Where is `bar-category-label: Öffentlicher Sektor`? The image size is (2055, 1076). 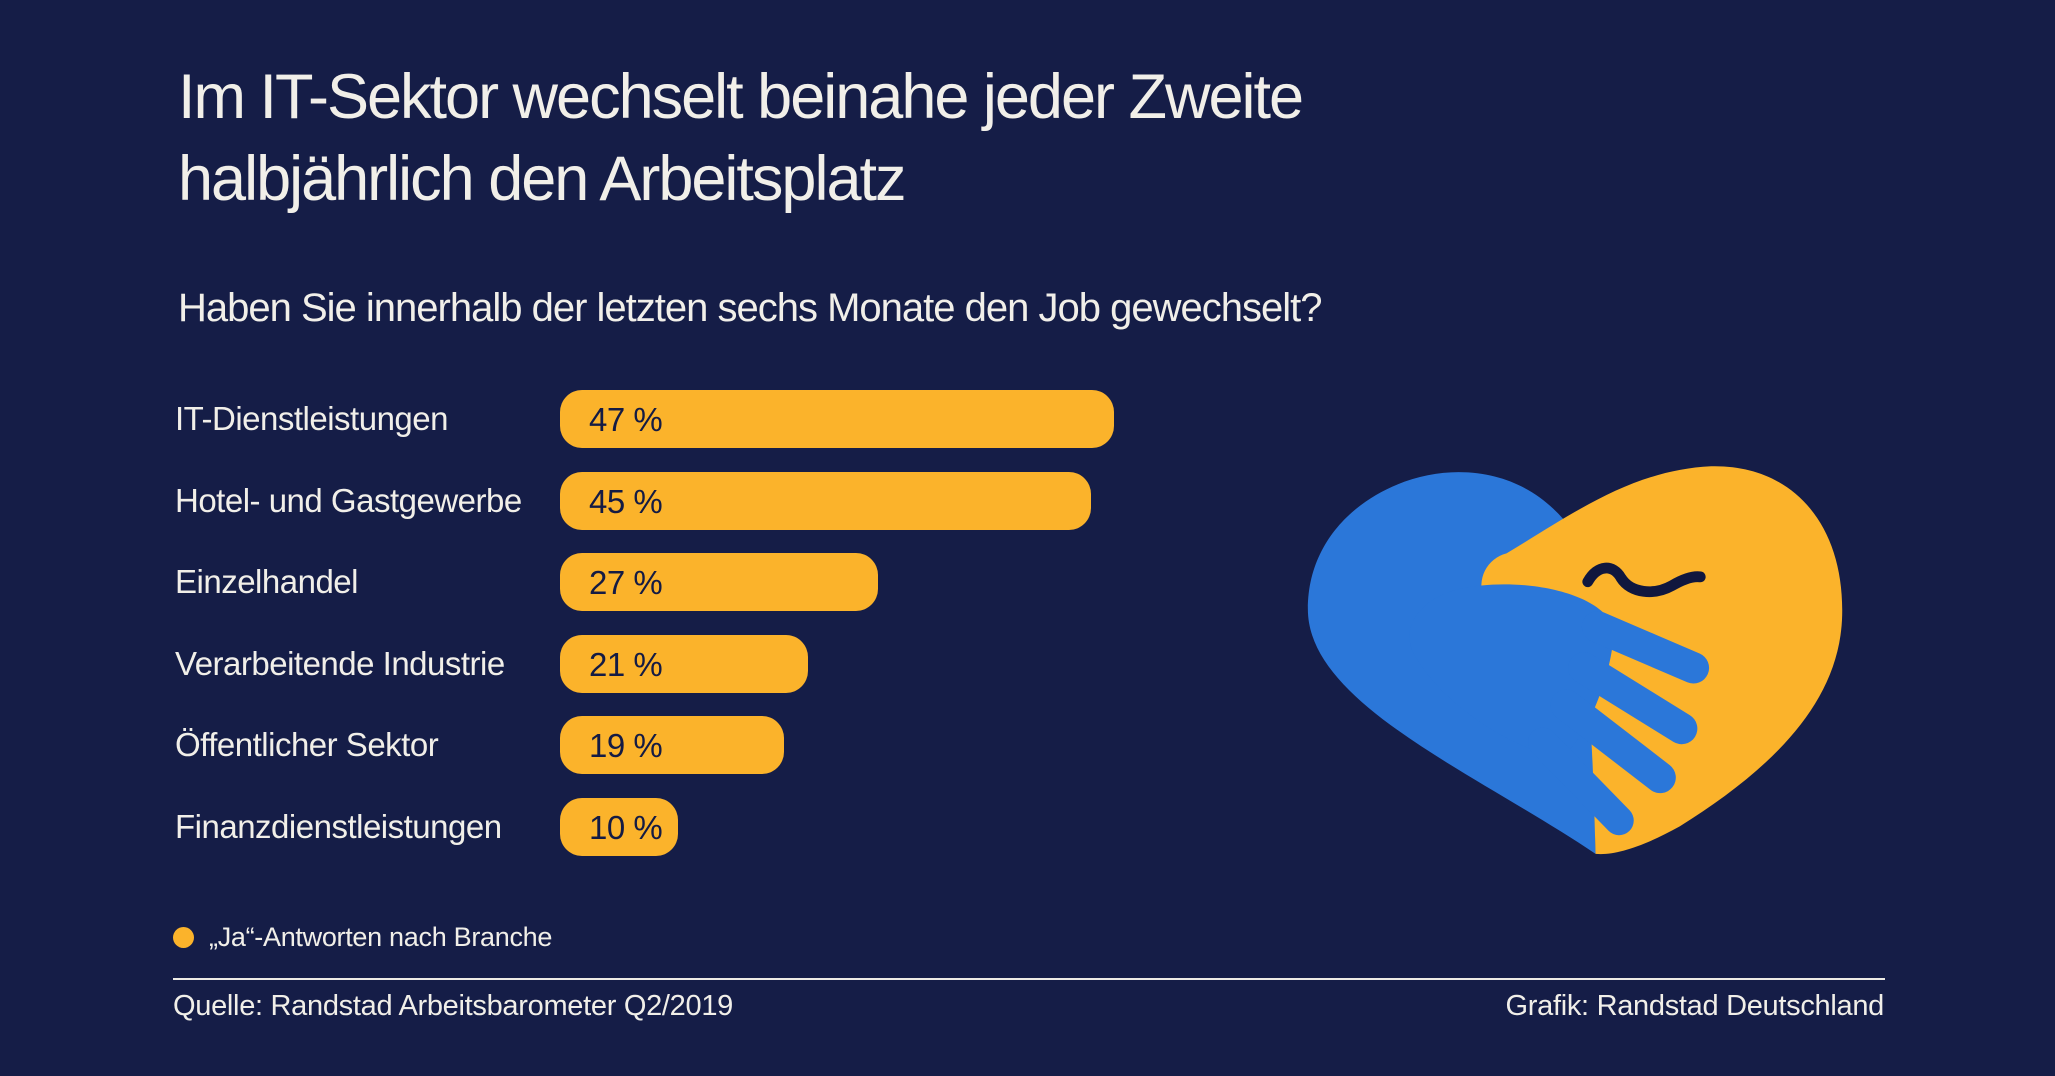
bar-category-label: Öffentlicher Sektor is located at coordinates (307, 744).